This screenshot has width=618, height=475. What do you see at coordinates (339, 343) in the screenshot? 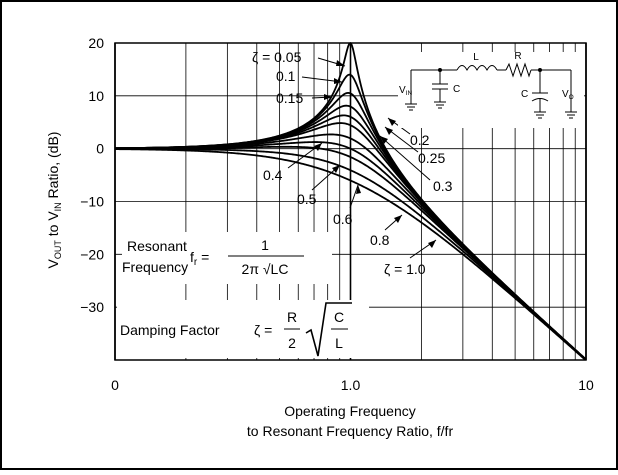
I see `l-denominator: L` at bounding box center [339, 343].